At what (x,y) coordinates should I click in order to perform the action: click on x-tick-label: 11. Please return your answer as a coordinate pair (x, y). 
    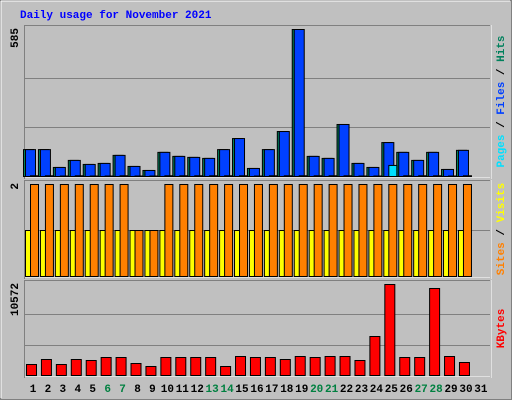
    Looking at the image, I should click on (183, 390).